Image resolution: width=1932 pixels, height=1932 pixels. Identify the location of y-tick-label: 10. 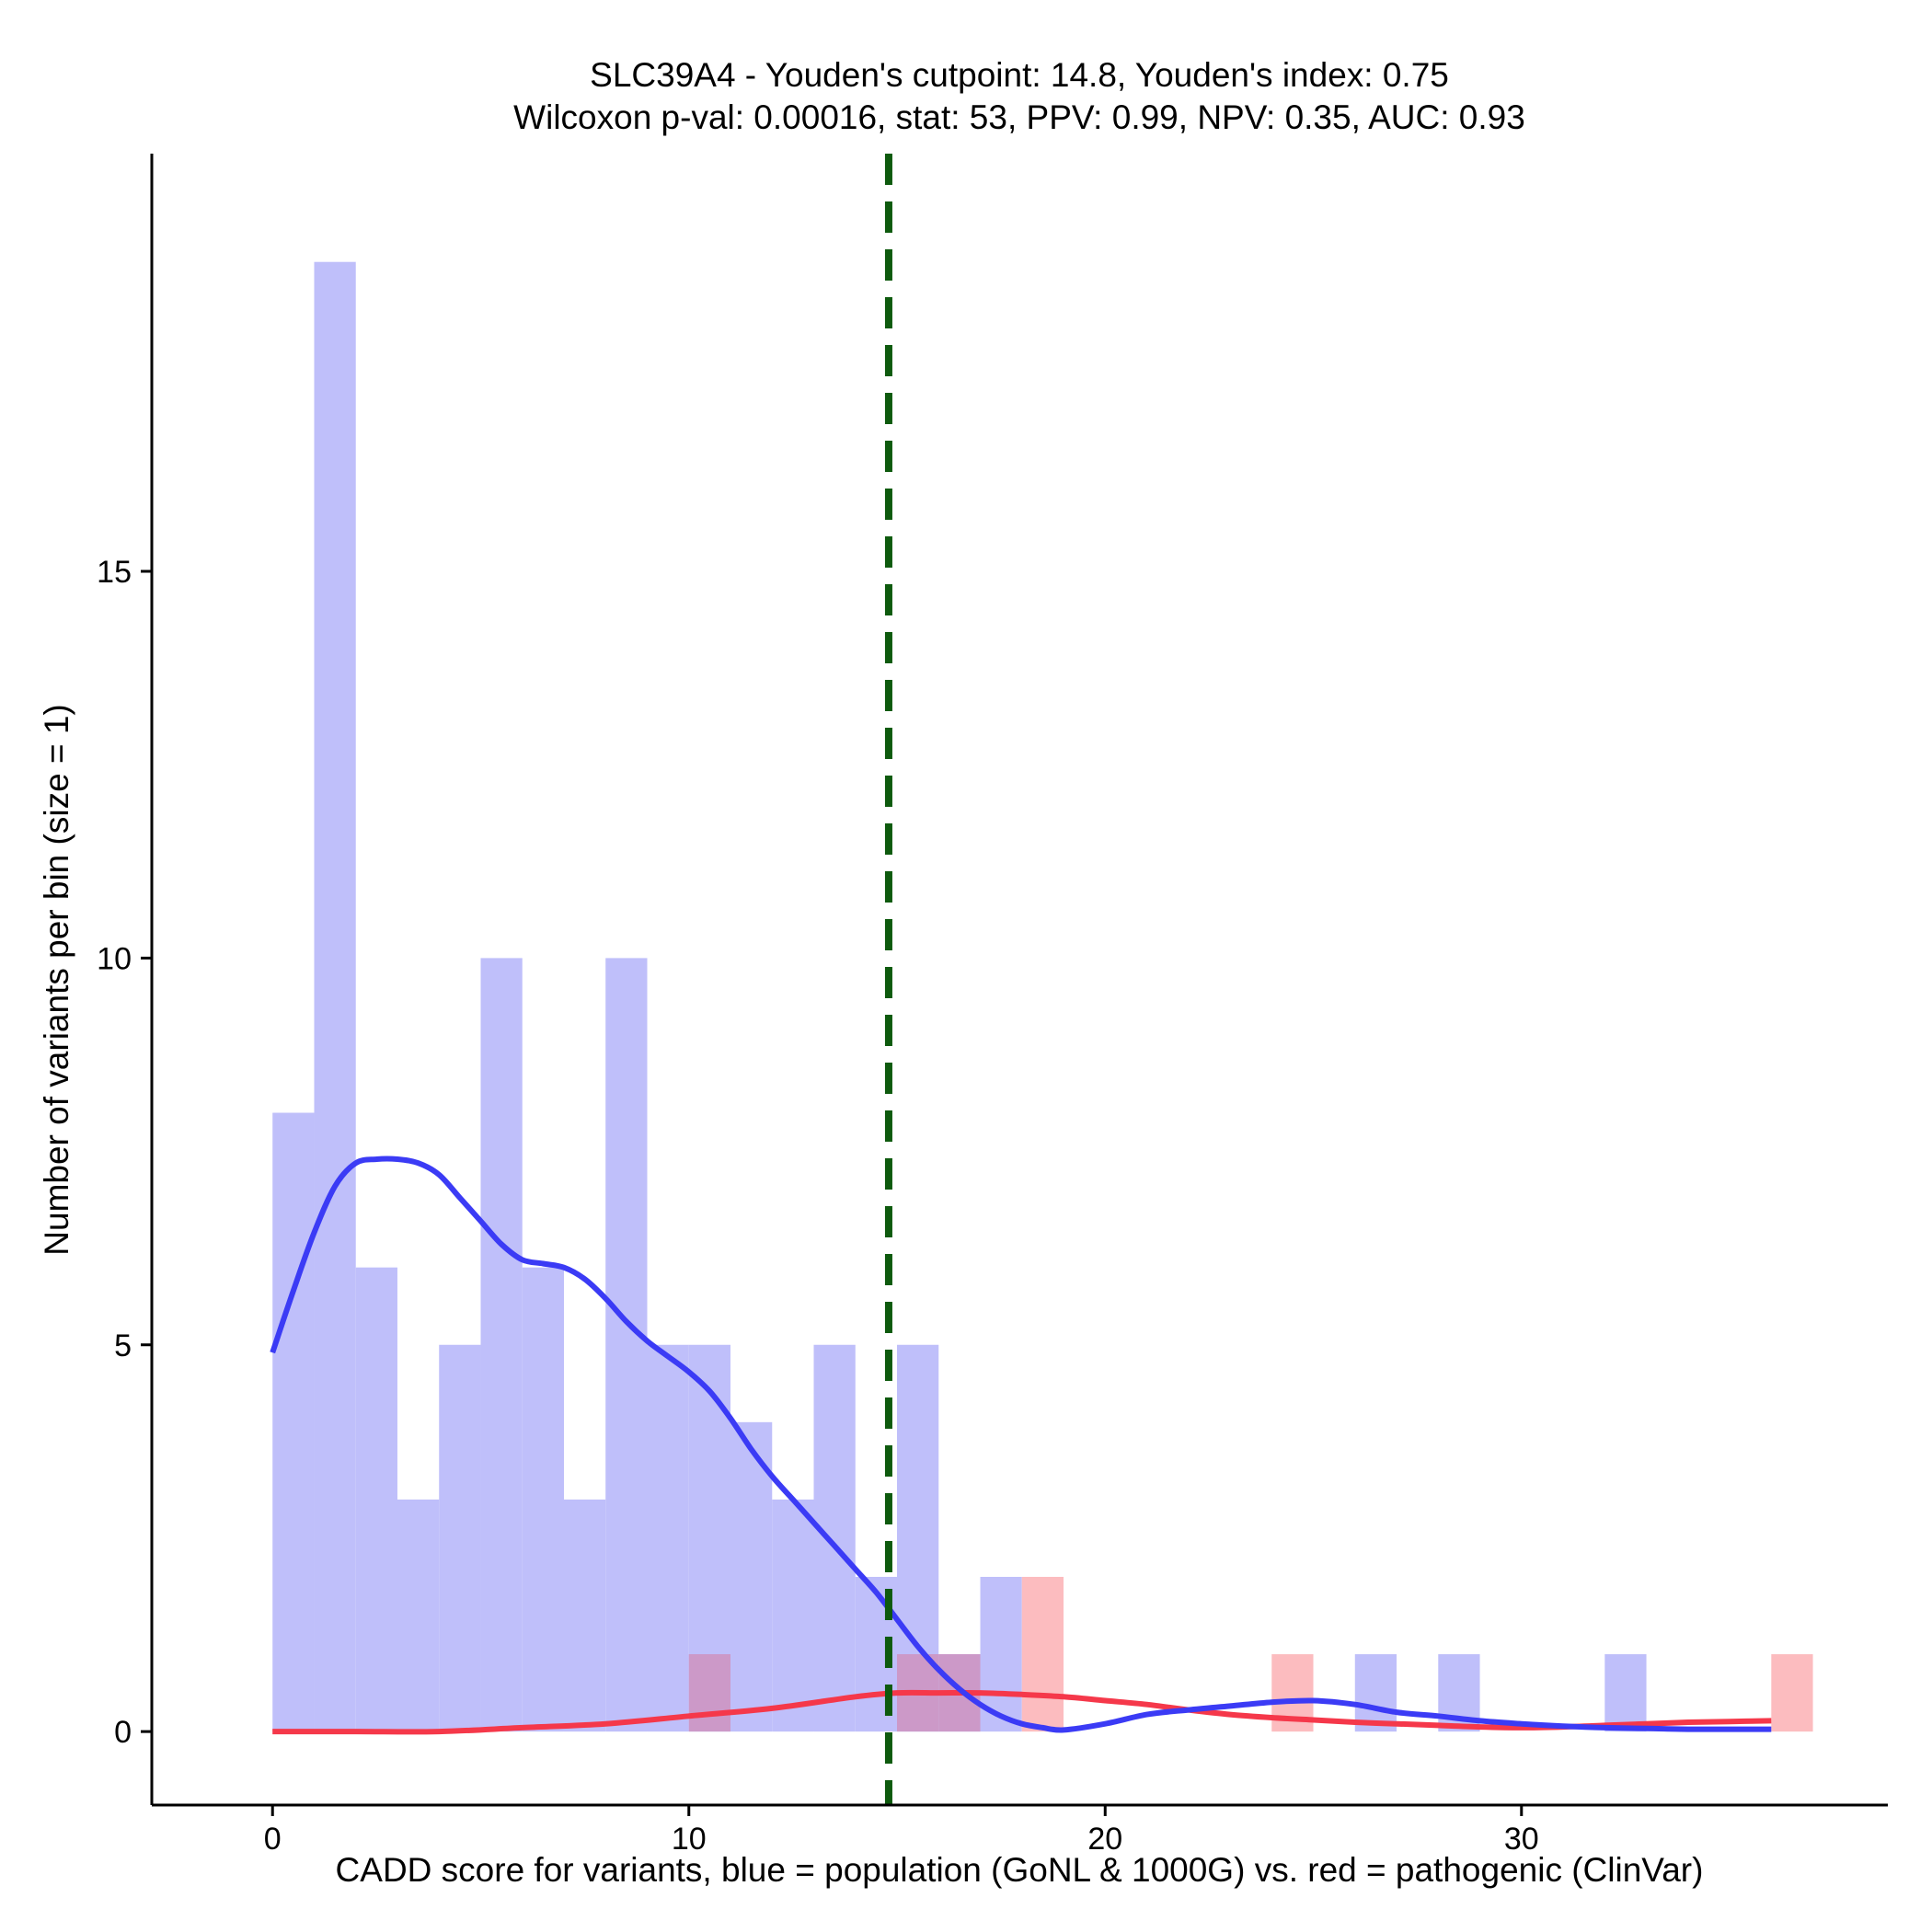
(114, 958).